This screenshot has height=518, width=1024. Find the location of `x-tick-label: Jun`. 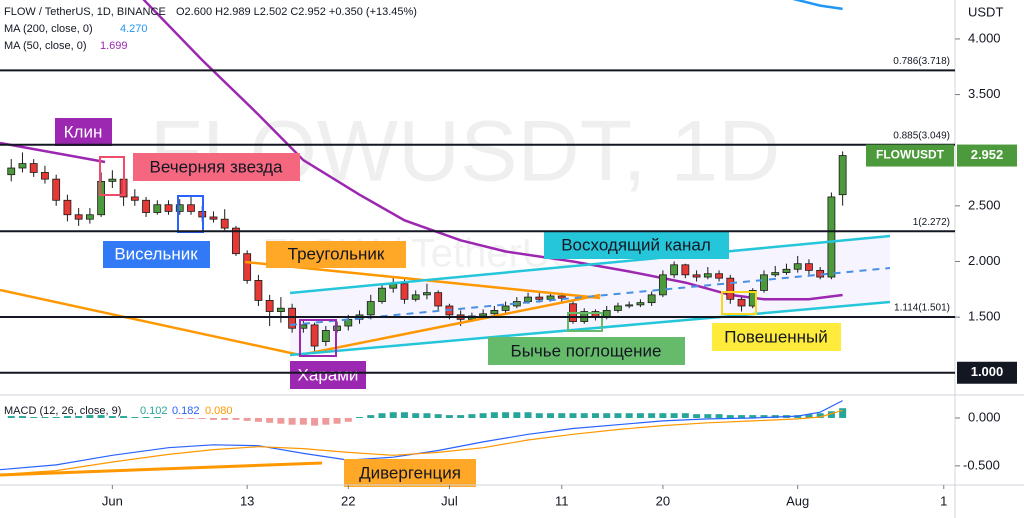

x-tick-label: Jun is located at coordinates (112, 500).